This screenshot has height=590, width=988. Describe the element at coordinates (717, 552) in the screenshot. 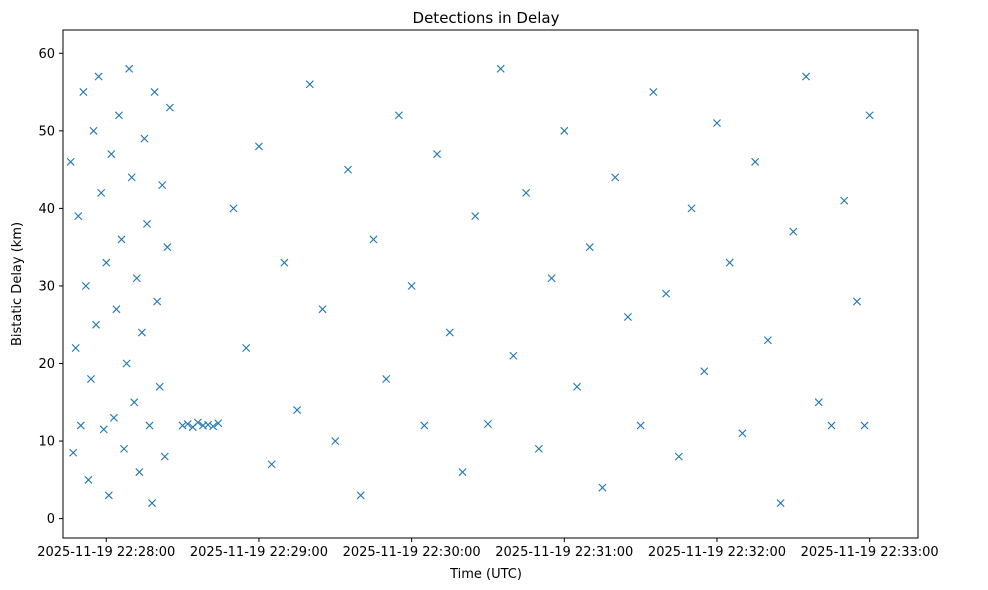

I see `x-tick-label: 2025-11-19 22:32:00` at that location.